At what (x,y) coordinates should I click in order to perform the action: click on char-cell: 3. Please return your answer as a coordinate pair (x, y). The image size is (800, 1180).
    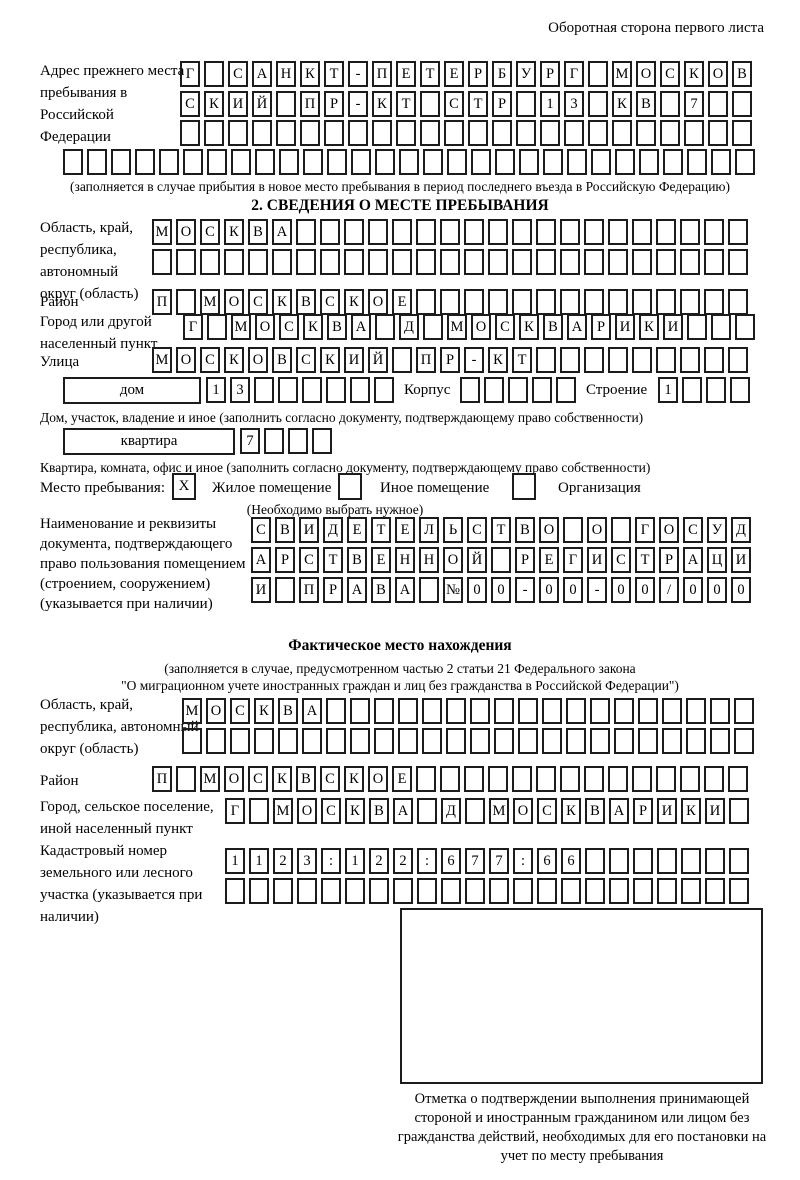
    Looking at the image, I should click on (240, 390).